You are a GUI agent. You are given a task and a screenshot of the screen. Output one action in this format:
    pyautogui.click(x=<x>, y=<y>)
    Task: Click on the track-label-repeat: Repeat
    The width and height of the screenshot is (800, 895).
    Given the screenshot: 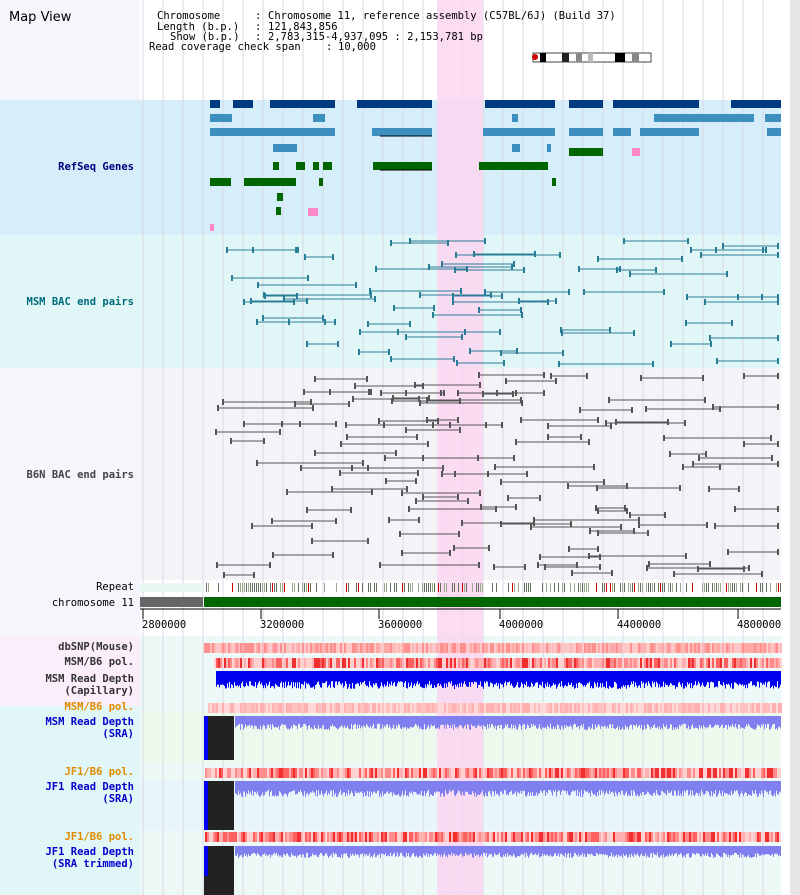 What is the action you would take?
    pyautogui.click(x=115, y=587)
    